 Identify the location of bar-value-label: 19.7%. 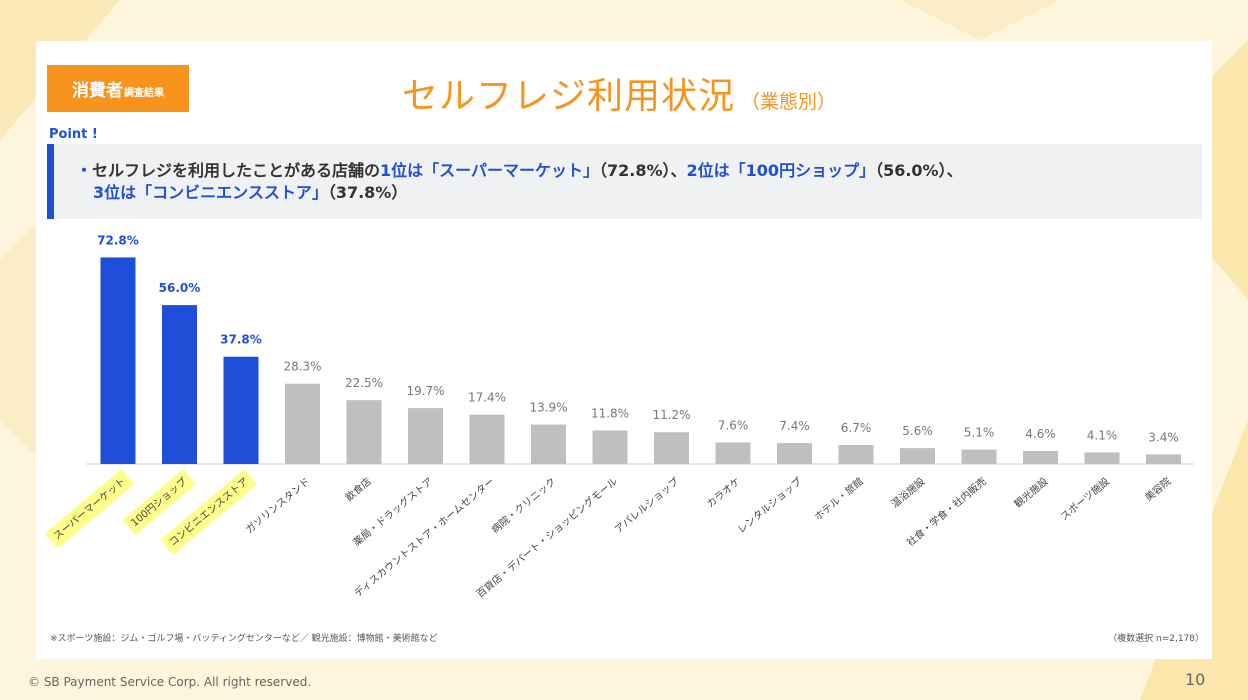
(425, 391).